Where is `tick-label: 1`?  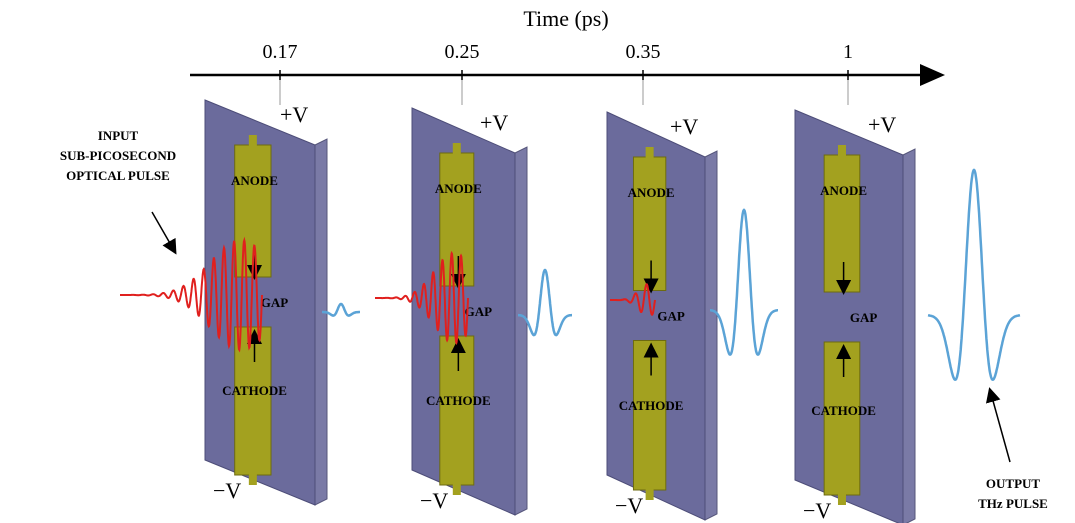
tick-label: 1 is located at coordinates (848, 52).